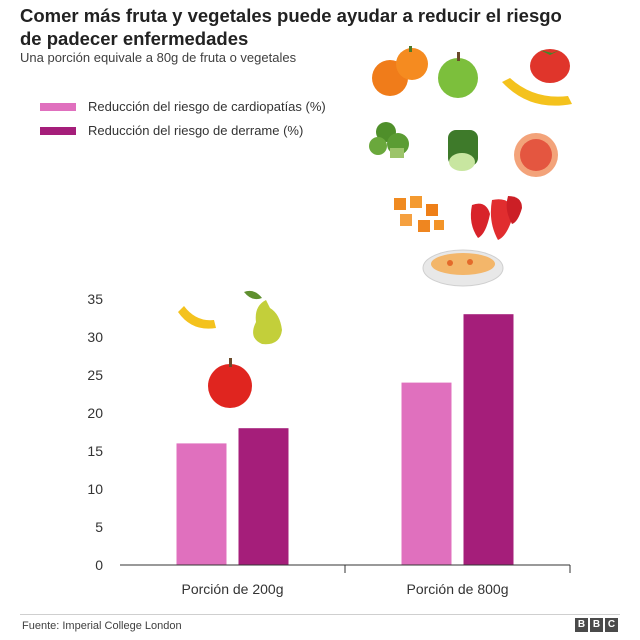 This screenshot has width=640, height=640. What do you see at coordinates (207, 106) in the screenshot?
I see `legend-label-cardiopatias: Reducción del riesgo de cardiopatías (%)` at bounding box center [207, 106].